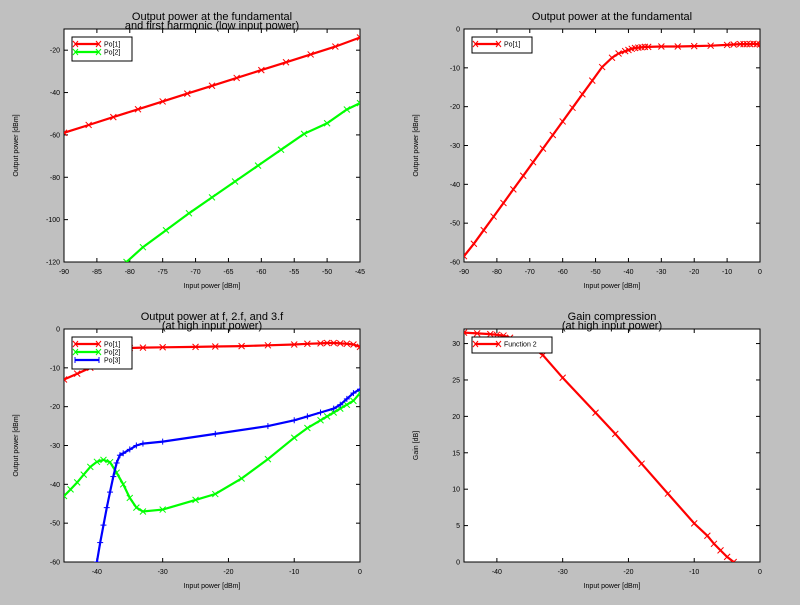  I want to click on y-tick-label: 25, so click(456, 380).